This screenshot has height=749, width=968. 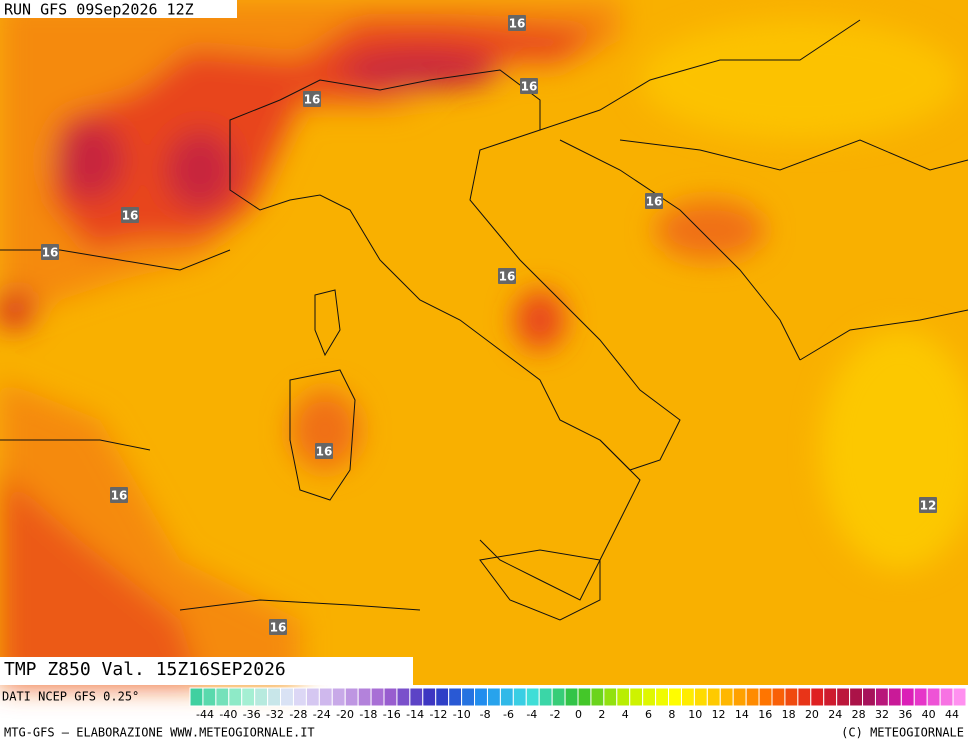 What do you see at coordinates (601, 714) in the screenshot?
I see `scale-label: 2` at bounding box center [601, 714].